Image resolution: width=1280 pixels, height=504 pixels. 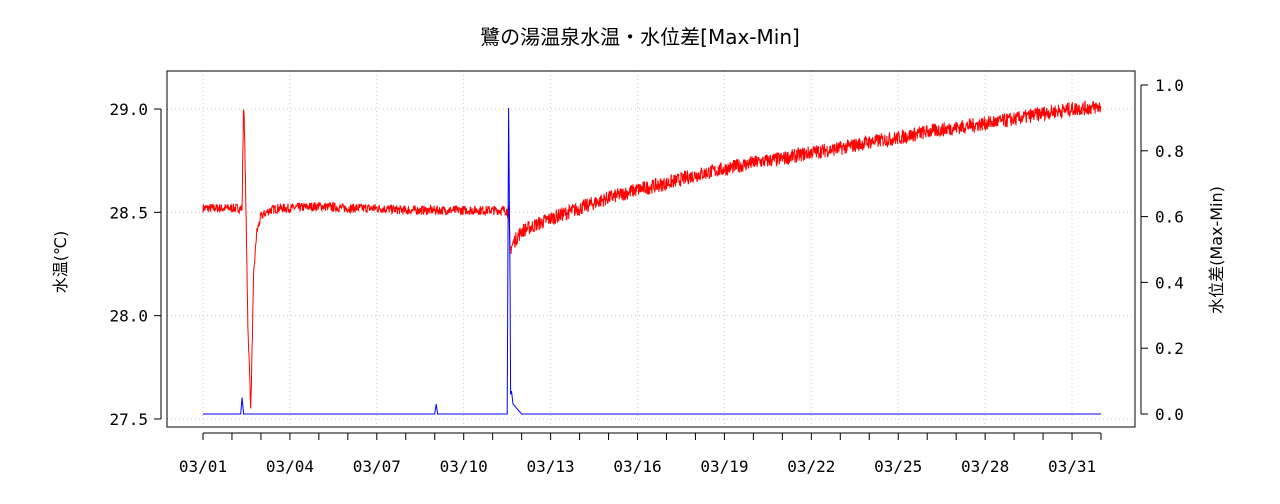 What do you see at coordinates (551, 466) in the screenshot?
I see `x-tick-label: 03/13` at bounding box center [551, 466].